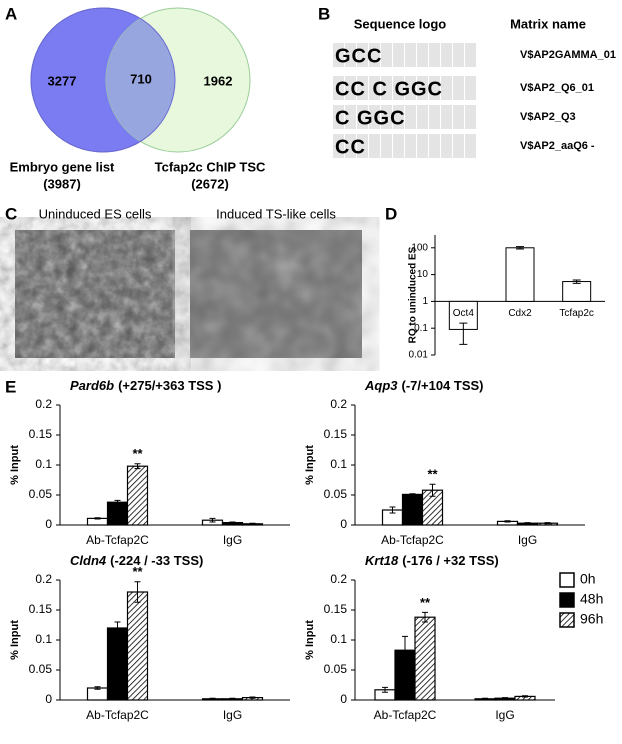 This screenshot has height=744, width=622. I want to click on venn-left-outline, so click(103, 80).